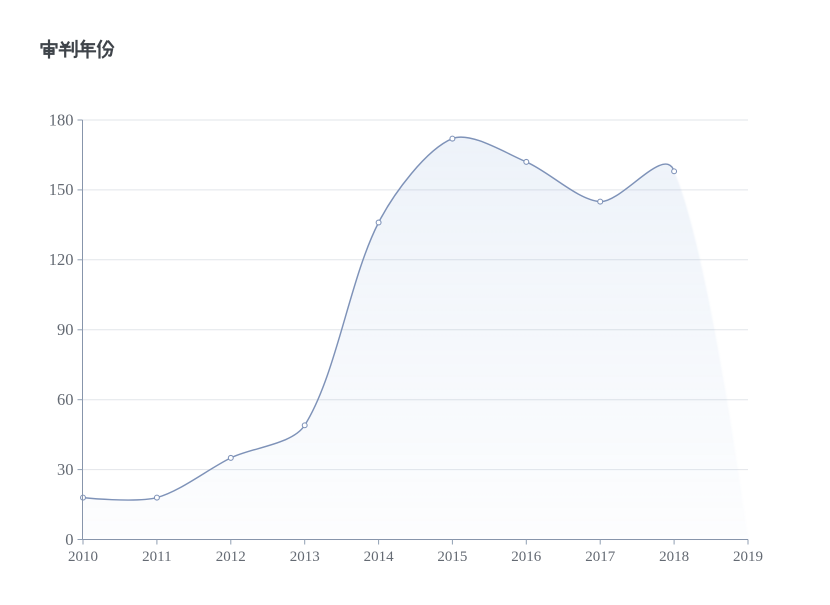 The height and width of the screenshot is (605, 830). Describe the element at coordinates (65, 469) in the screenshot. I see `svg-text: 30` at that location.